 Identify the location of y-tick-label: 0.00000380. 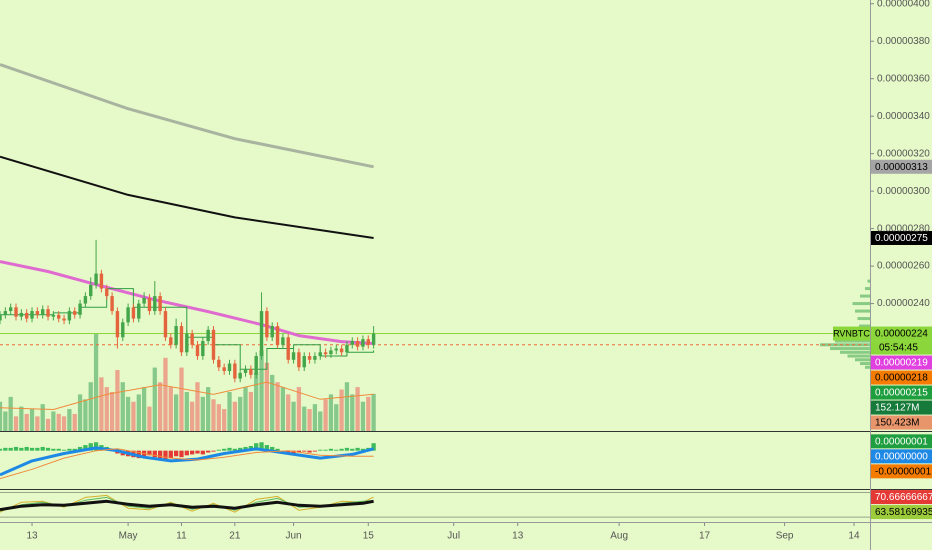
(903, 41).